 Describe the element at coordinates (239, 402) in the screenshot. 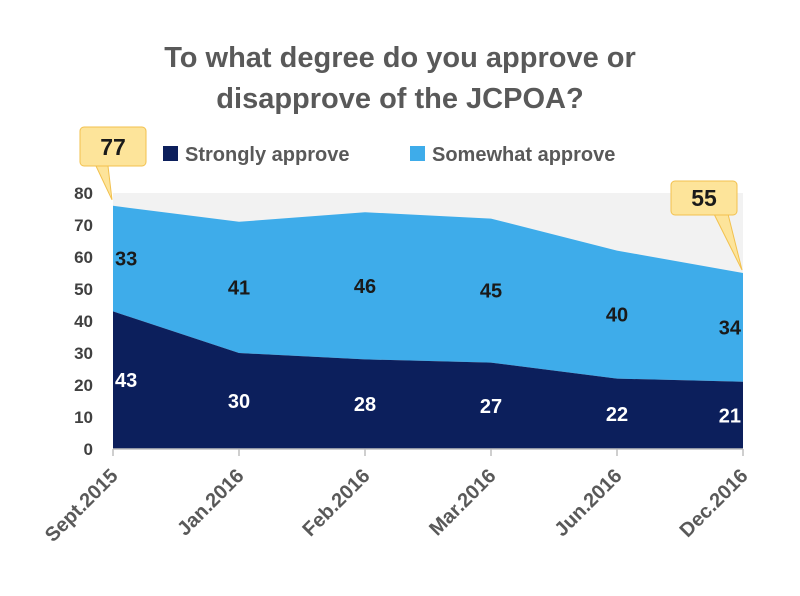

I see `data-label-strongly-approve: 30` at that location.